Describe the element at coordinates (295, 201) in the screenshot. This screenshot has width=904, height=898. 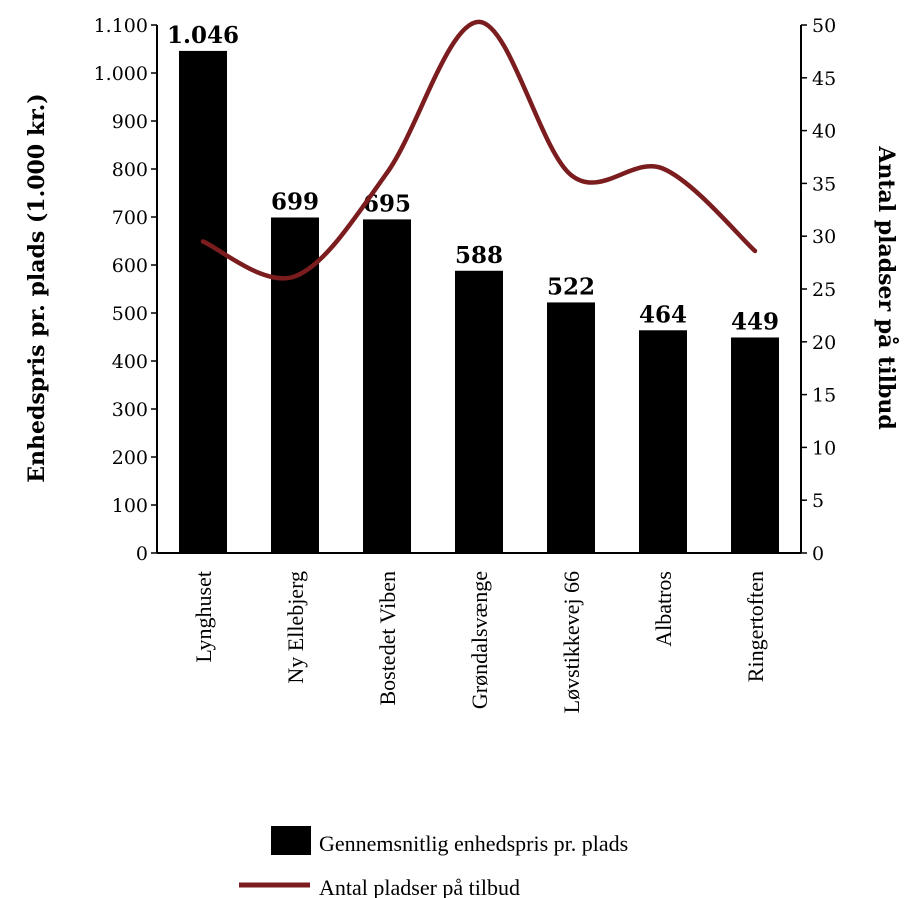
I see `data-label: 699` at that location.